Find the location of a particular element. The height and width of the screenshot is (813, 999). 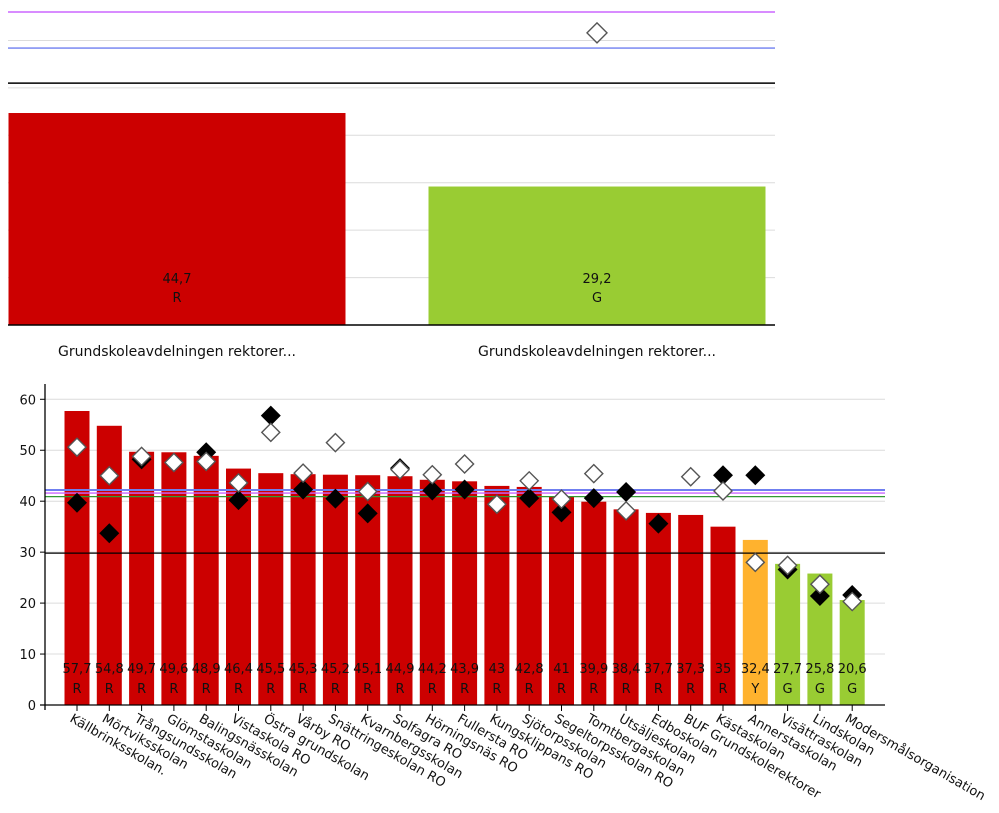

bottom-bar-status-label-9: R is located at coordinates (367, 689).